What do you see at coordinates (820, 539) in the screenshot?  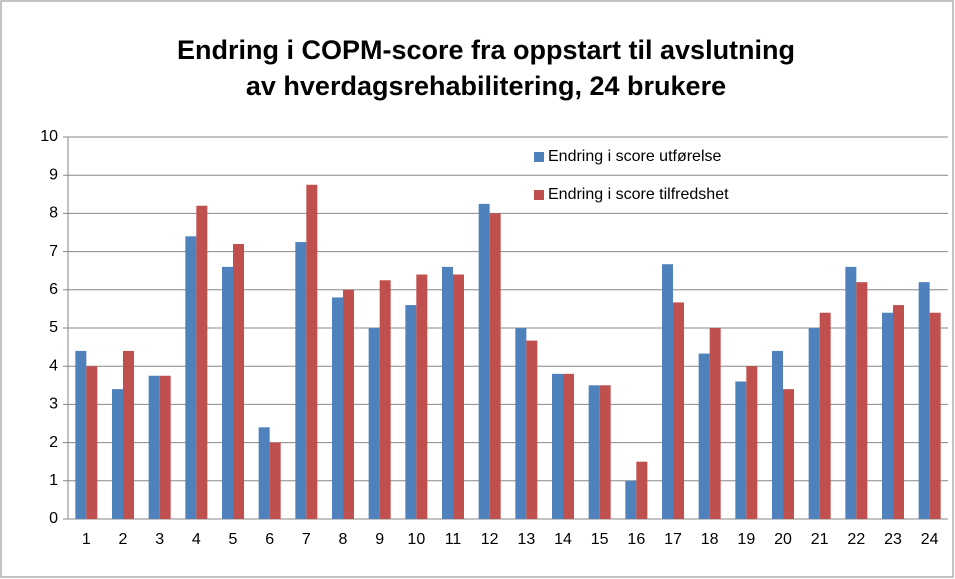 I see `x-tick-label: 21` at bounding box center [820, 539].